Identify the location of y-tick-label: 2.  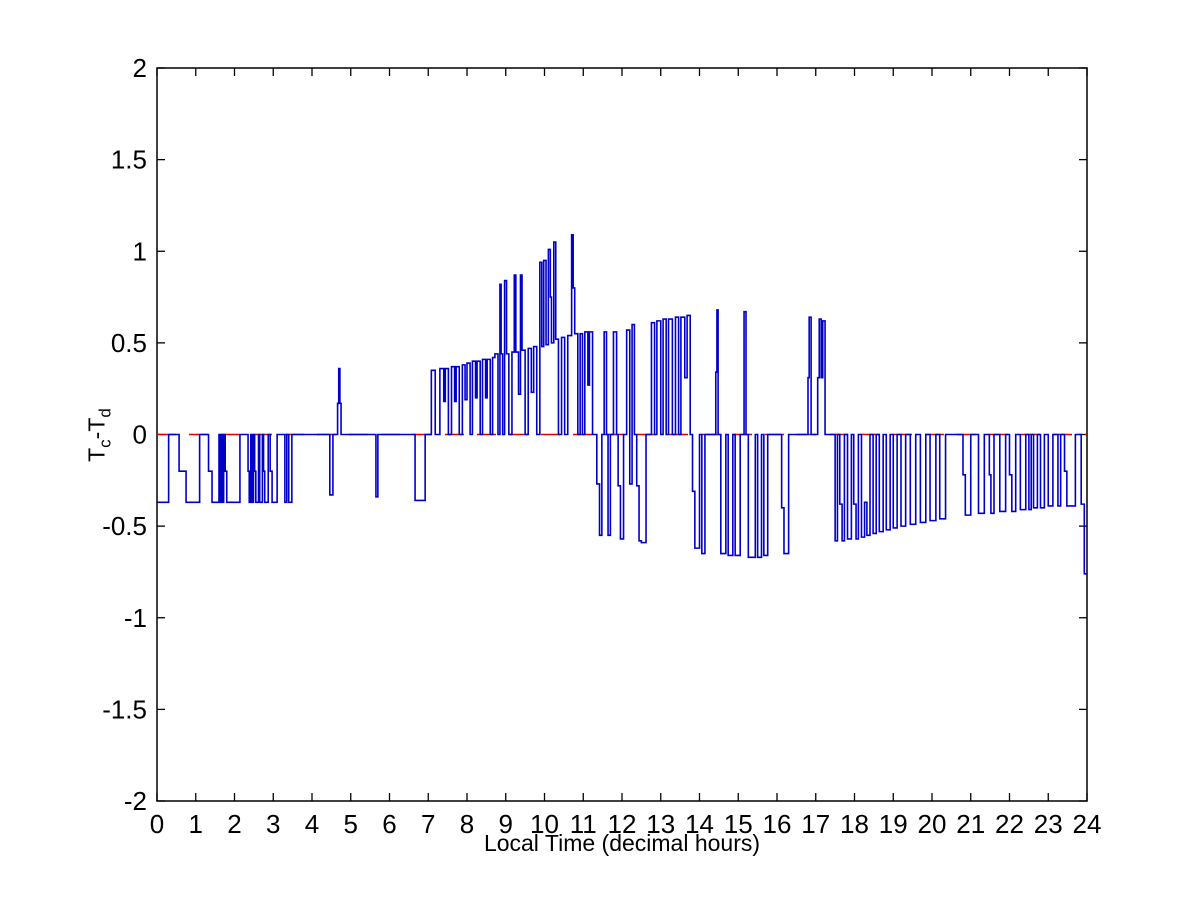
(140, 68).